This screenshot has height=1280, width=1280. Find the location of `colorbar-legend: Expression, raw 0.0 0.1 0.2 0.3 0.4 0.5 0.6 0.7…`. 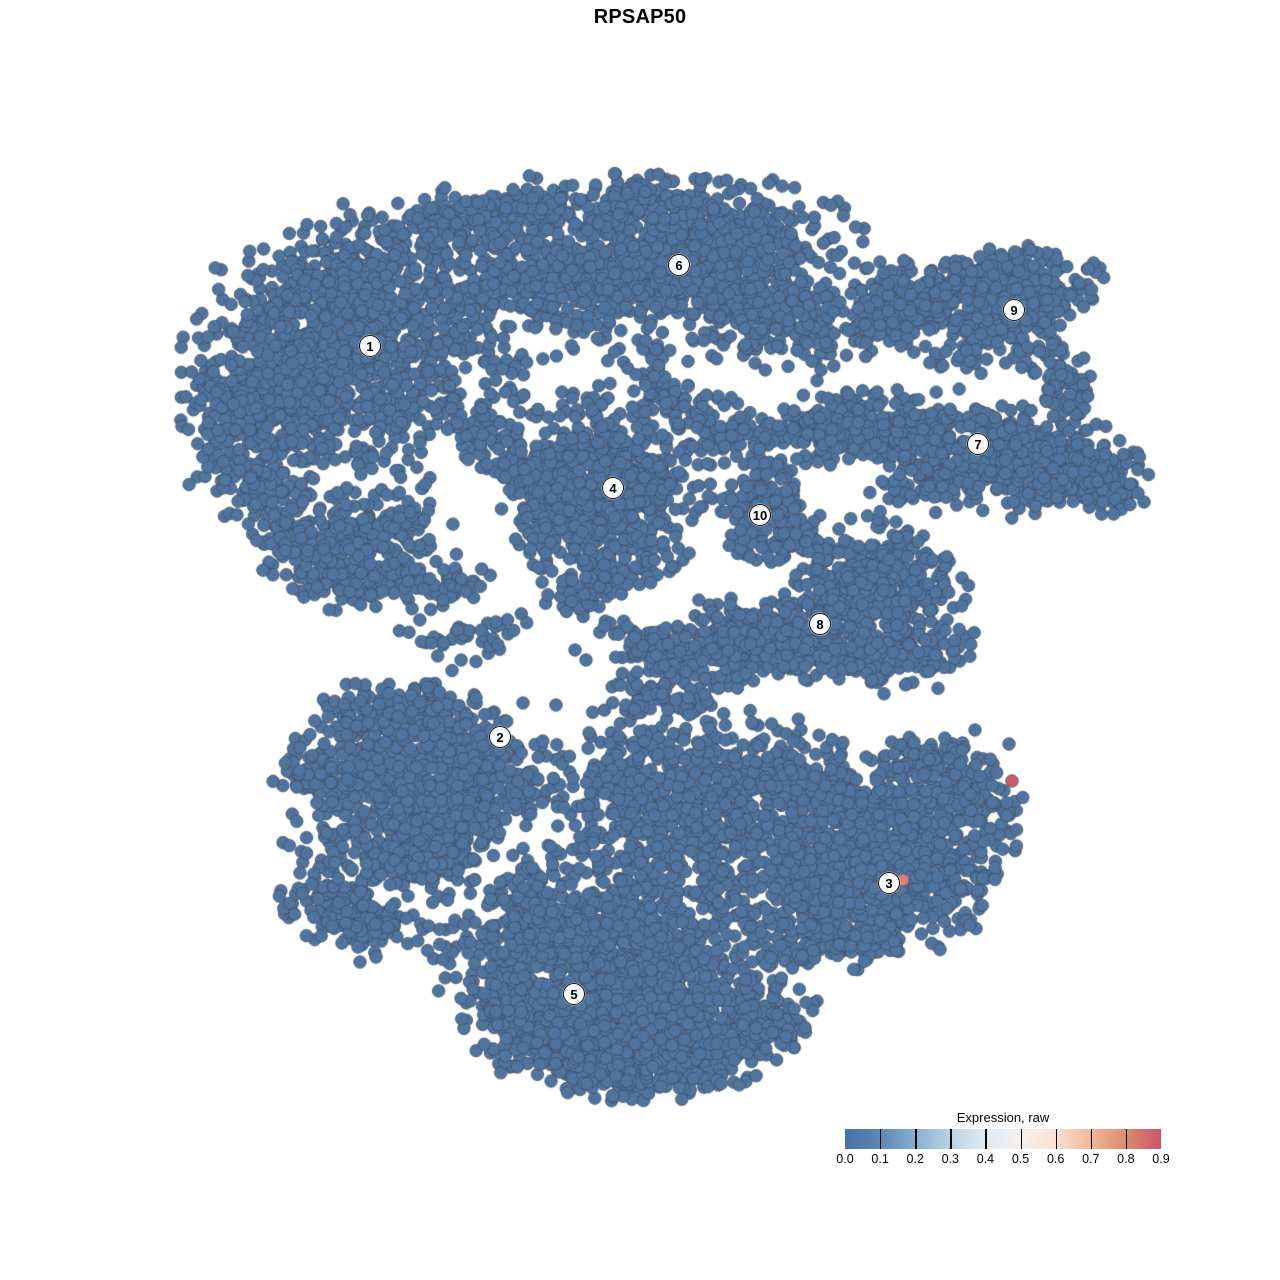

colorbar-legend: Expression, raw 0.0 0.1 0.2 0.3 0.4 0.5 0.6 0.7… is located at coordinates (1002, 1141).